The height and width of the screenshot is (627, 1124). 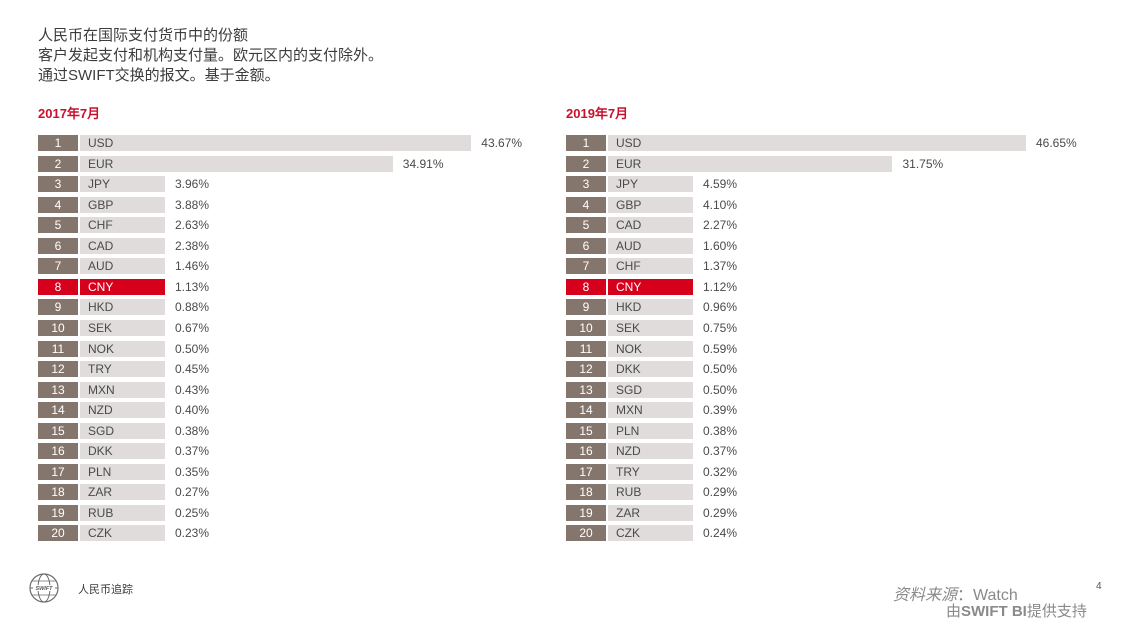 I want to click on currency-label: MXN, so click(x=629, y=410).